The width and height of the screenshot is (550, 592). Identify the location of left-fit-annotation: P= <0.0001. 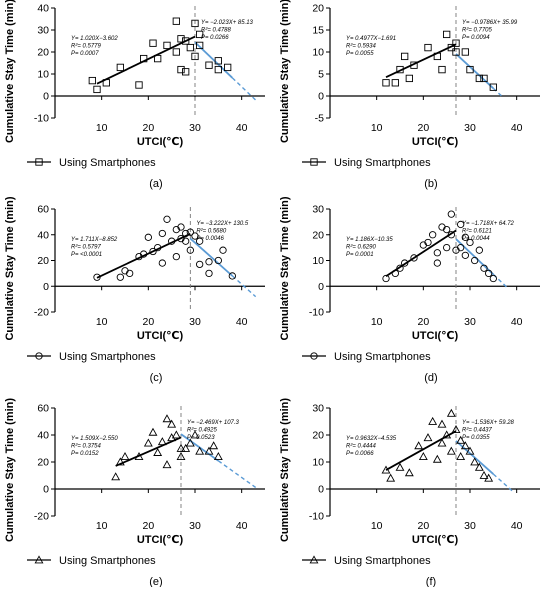
(86, 255).